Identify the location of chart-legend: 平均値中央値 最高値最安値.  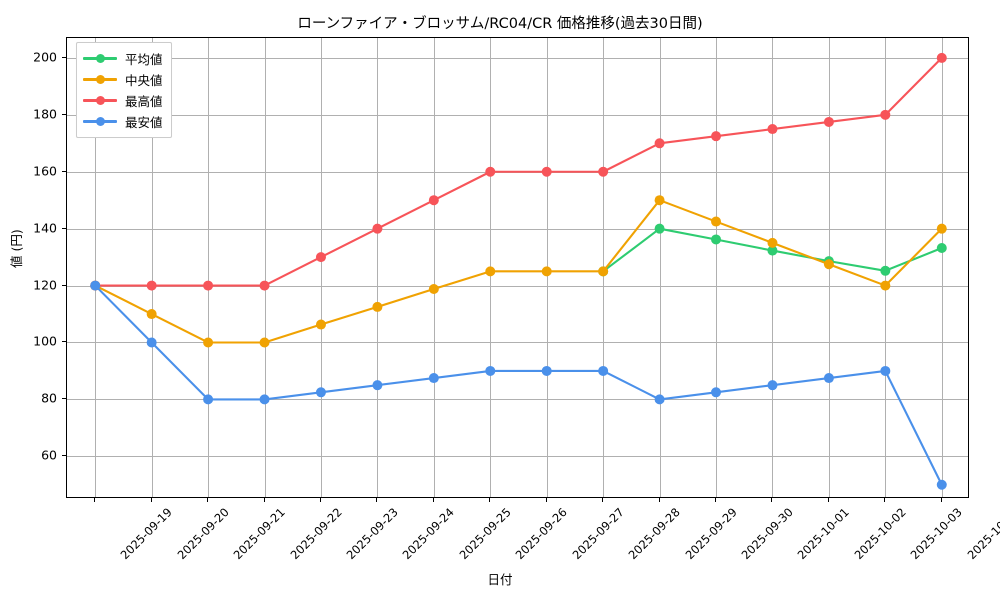
(124, 90).